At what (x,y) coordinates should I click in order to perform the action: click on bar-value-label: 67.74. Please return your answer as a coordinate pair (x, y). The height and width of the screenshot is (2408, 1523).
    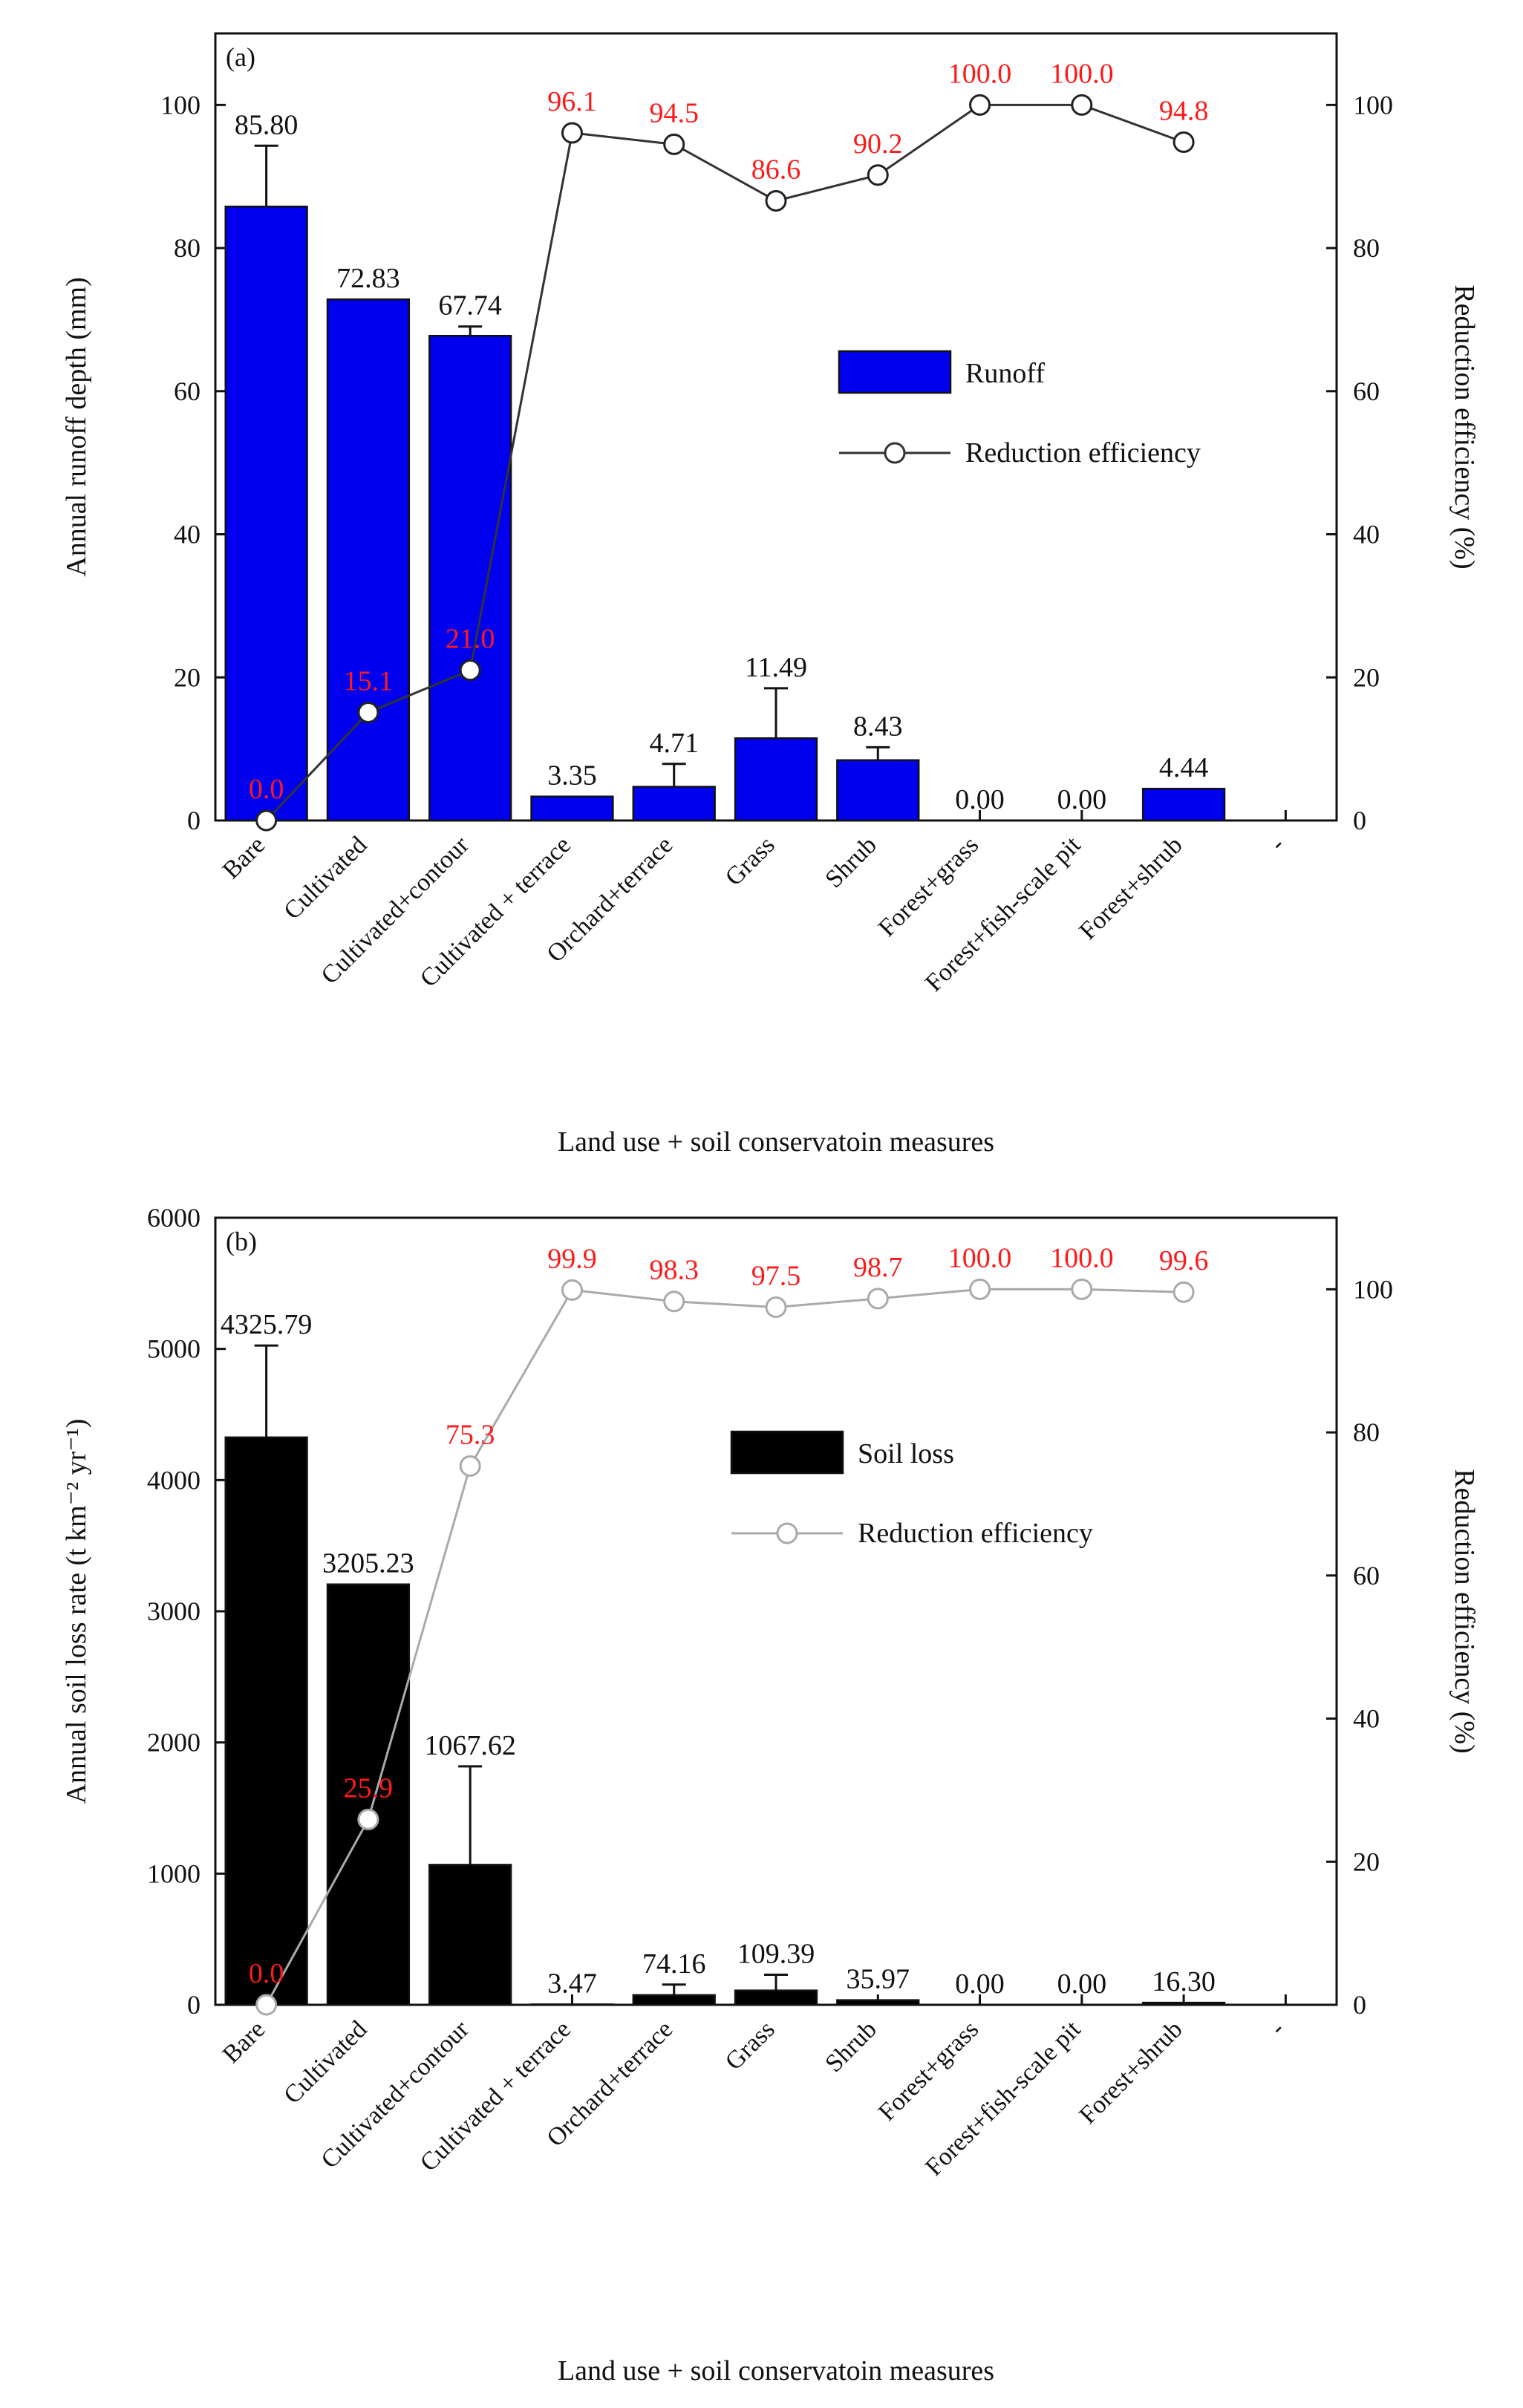
    Looking at the image, I should click on (470, 306).